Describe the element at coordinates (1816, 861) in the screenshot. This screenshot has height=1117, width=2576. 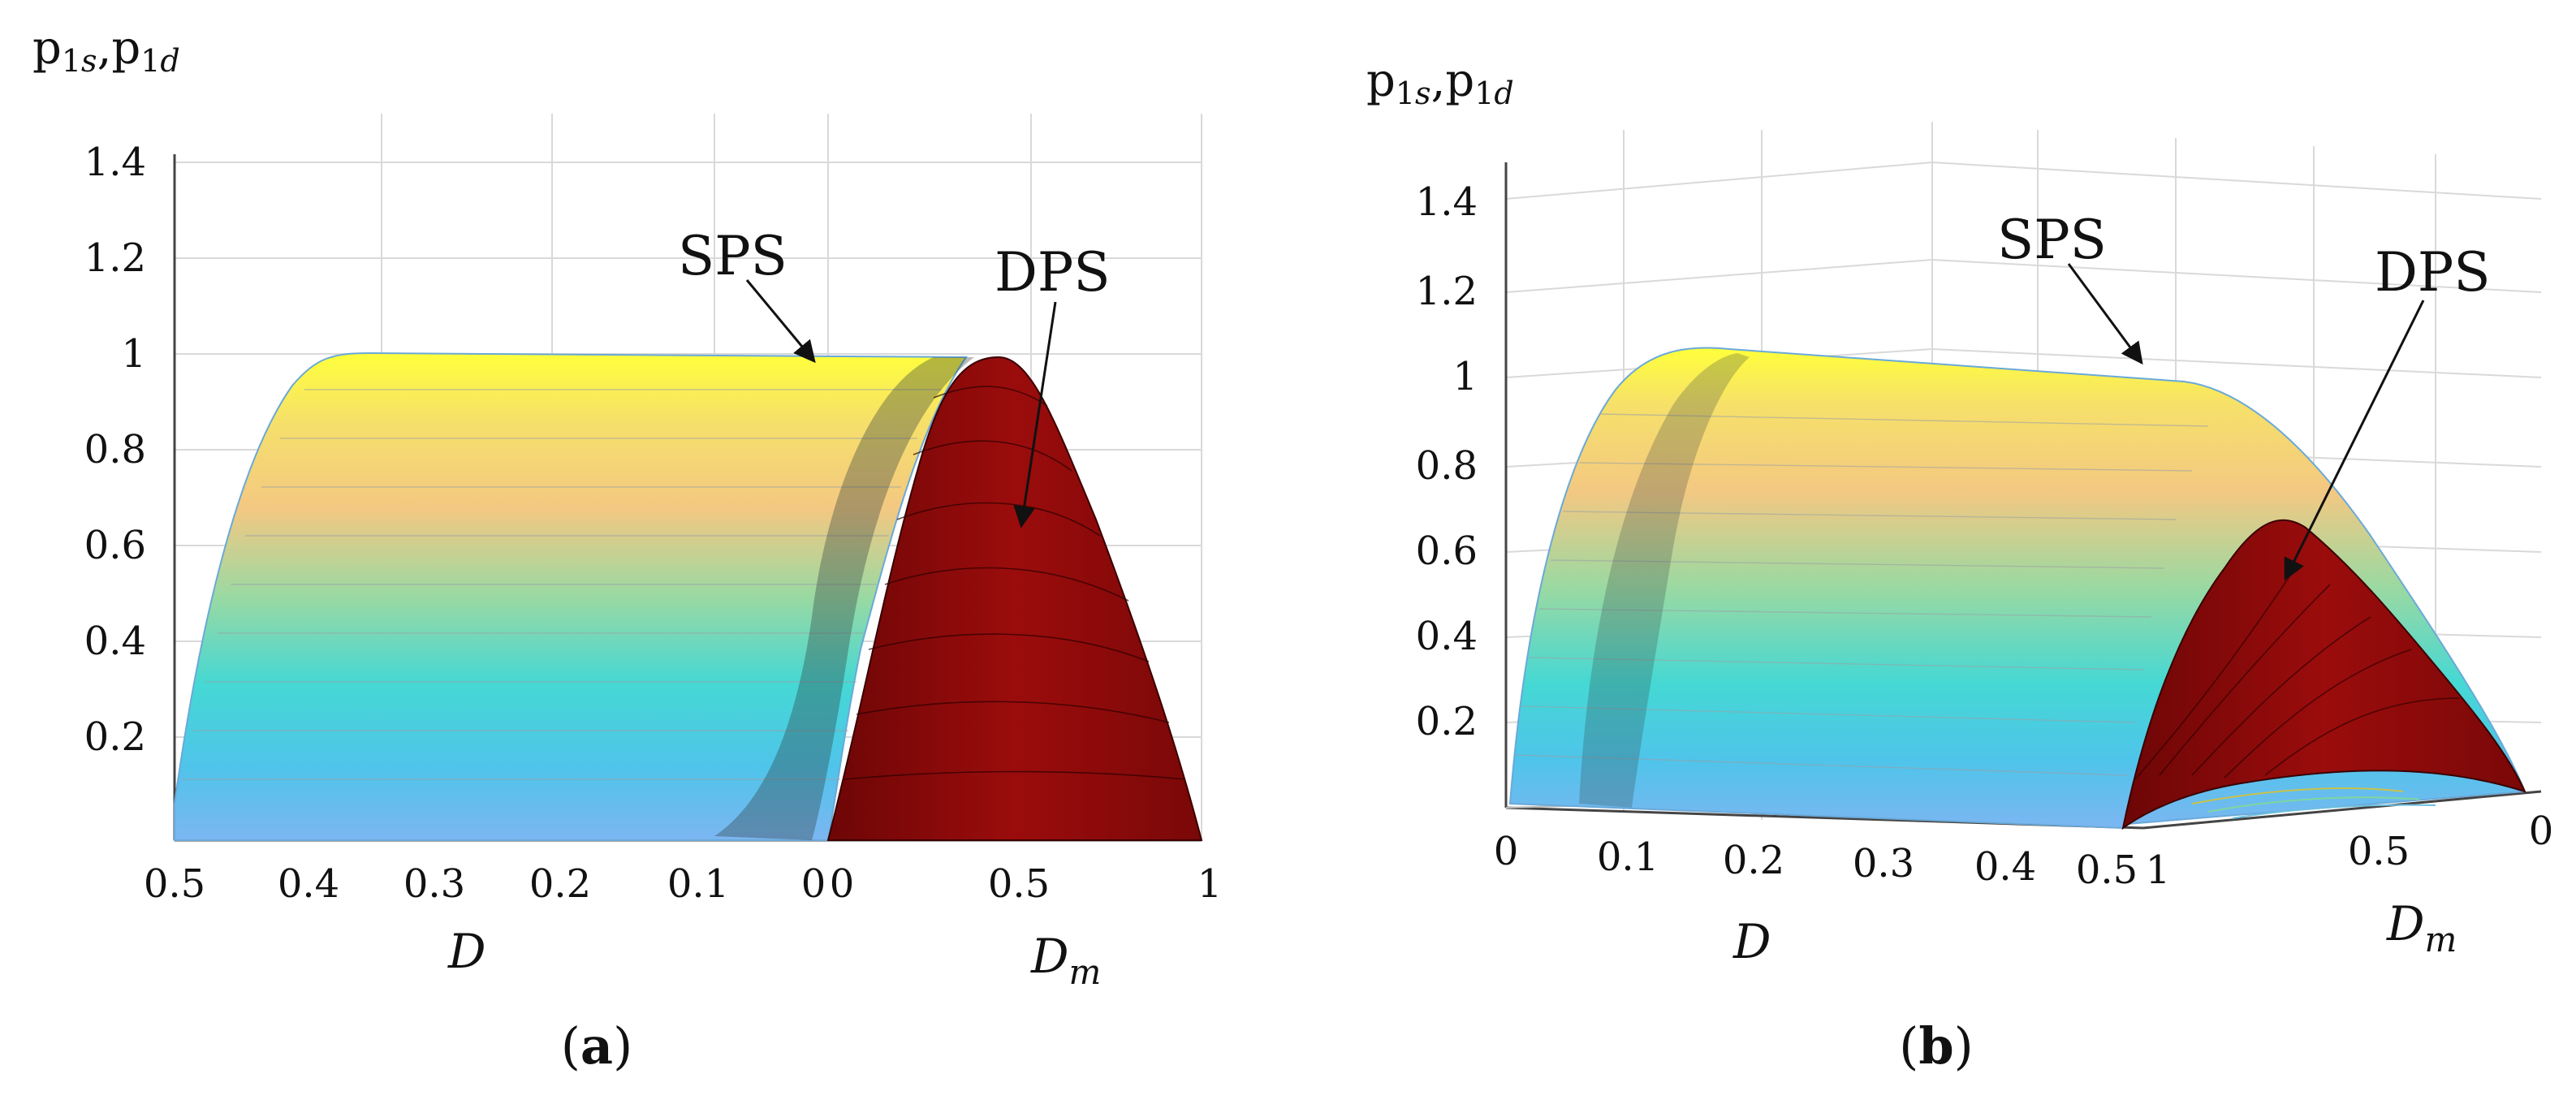
I see `panel-b-d-ticks: 0 0.1 0.2 0.3 0.4 0.5` at that location.